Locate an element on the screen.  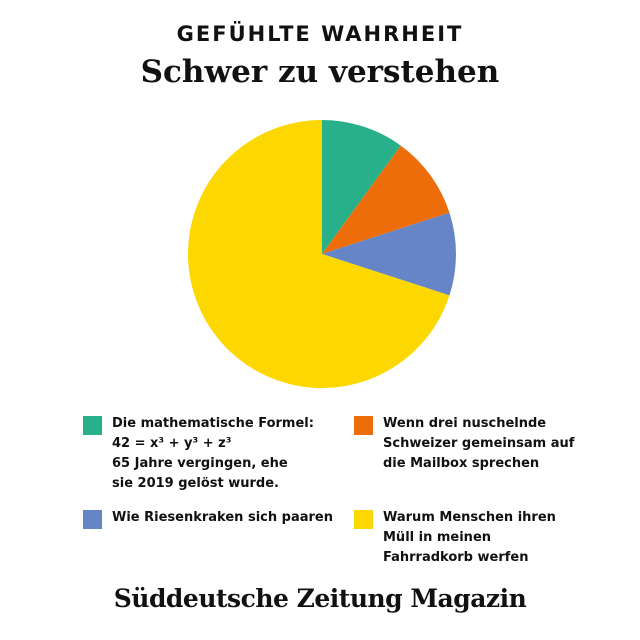
legend-label-kraken: Wie Riesenkraken sich paaren is located at coordinates (222, 518).